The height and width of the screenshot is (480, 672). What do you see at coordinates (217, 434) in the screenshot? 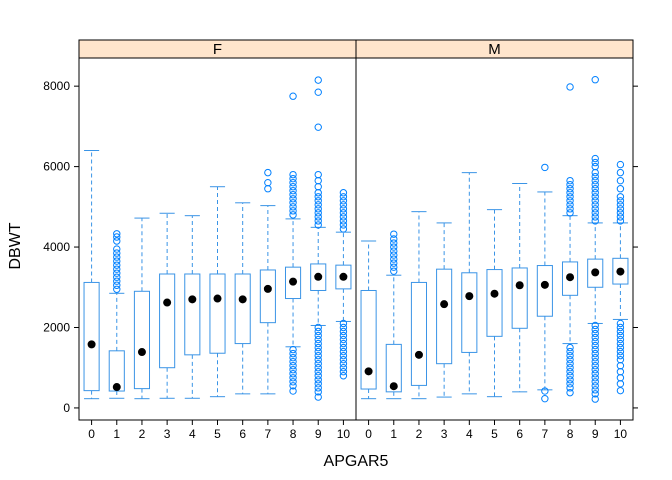
I see `x-tick-label: 5` at bounding box center [217, 434].